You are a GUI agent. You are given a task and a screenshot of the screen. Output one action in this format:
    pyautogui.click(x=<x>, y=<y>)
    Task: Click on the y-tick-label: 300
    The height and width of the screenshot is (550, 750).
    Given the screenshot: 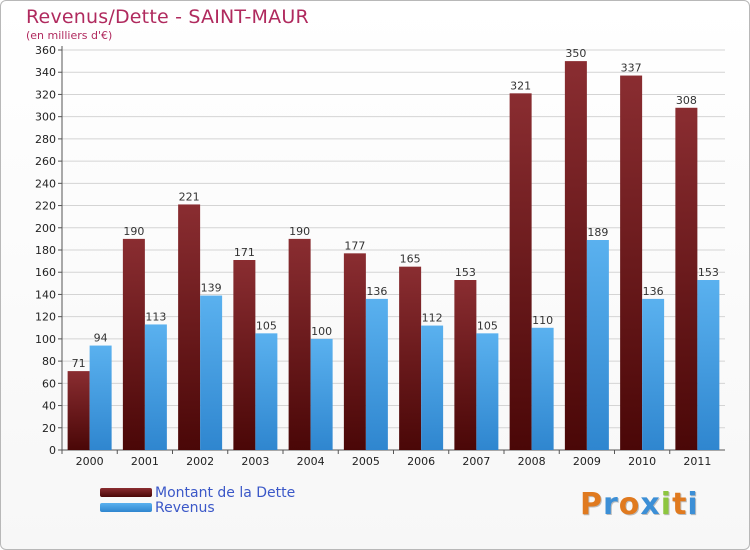 What is the action you would take?
    pyautogui.click(x=45, y=117)
    